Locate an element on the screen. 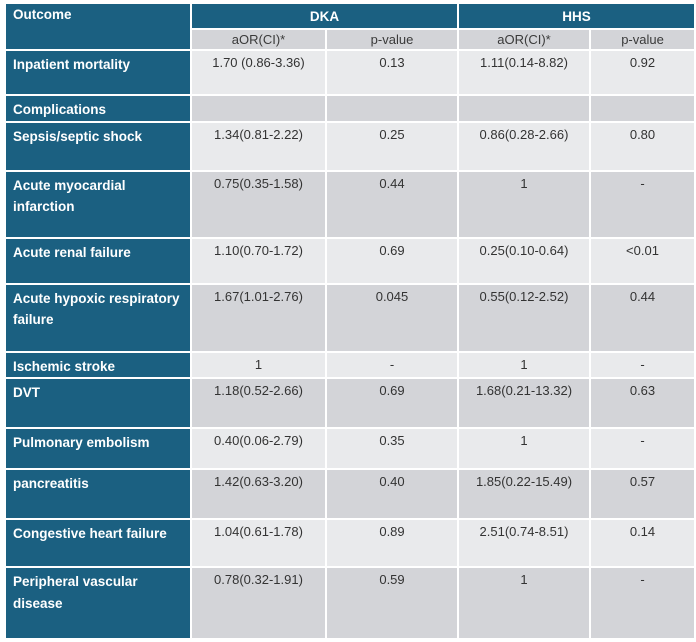  cell-hhs-aor is located at coordinates (524, 108).